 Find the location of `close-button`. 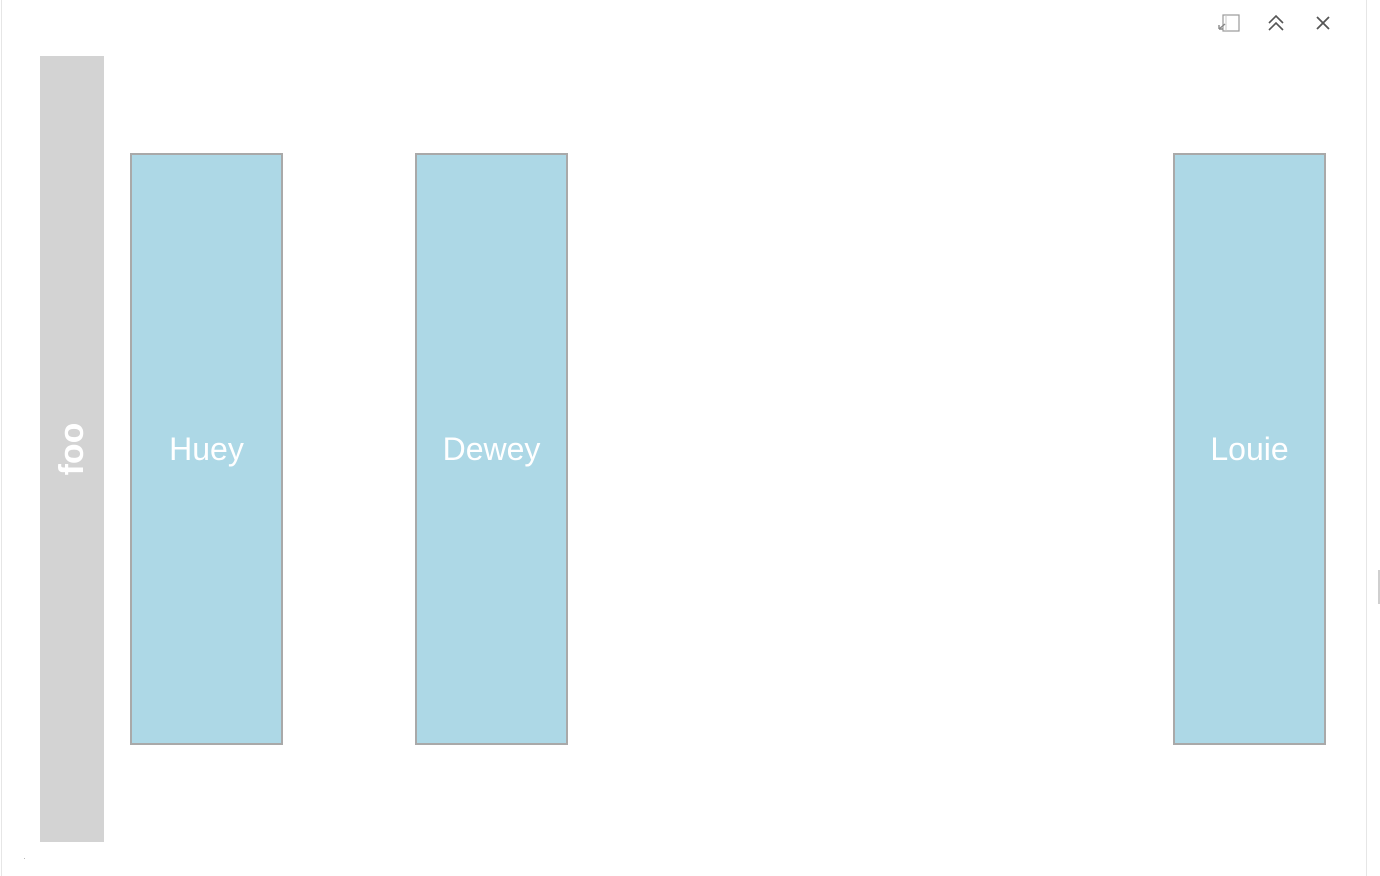

close-button is located at coordinates (1323, 23).